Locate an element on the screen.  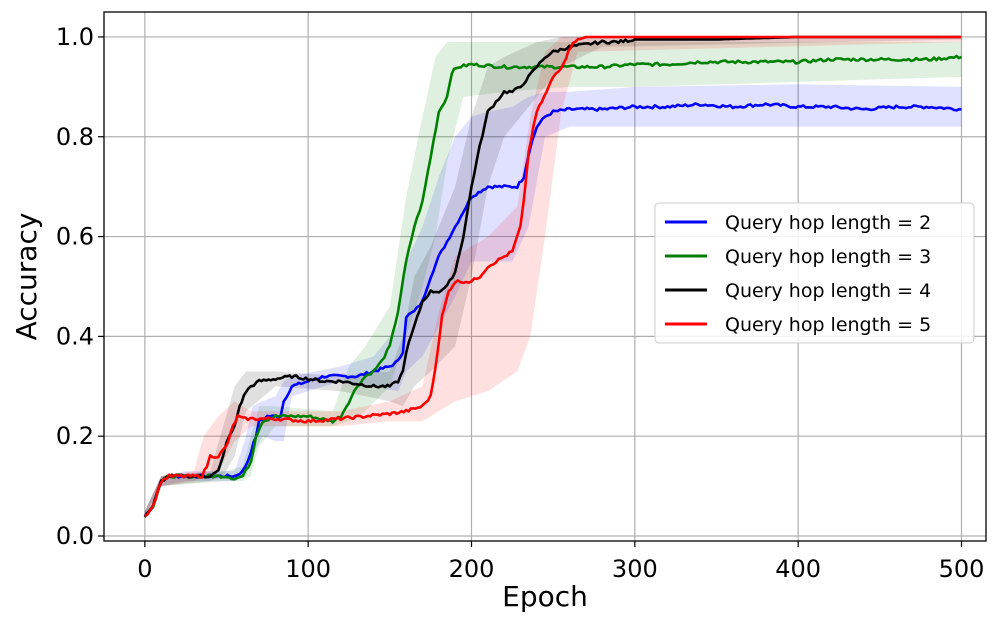
x-tick-label: 100 is located at coordinates (308, 569).